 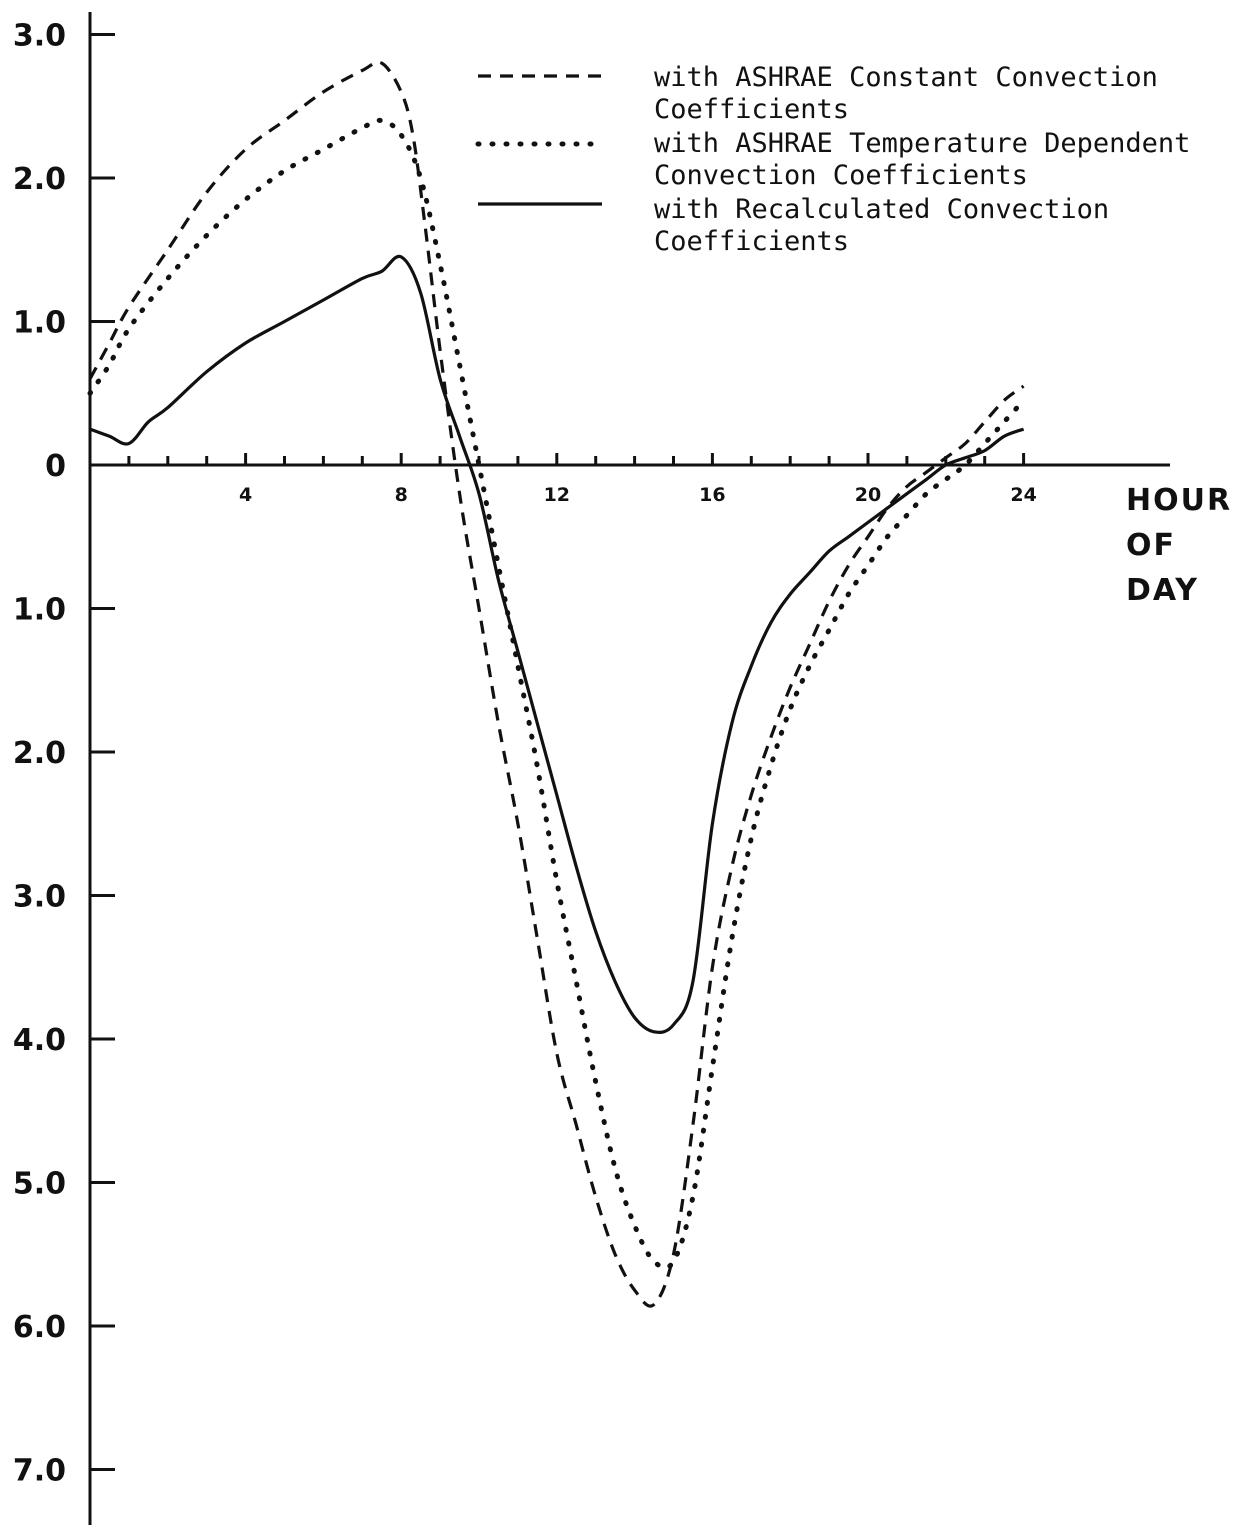 What do you see at coordinates (1179, 545) in the screenshot?
I see `x-axis-title: HOUR OF DAY` at bounding box center [1179, 545].